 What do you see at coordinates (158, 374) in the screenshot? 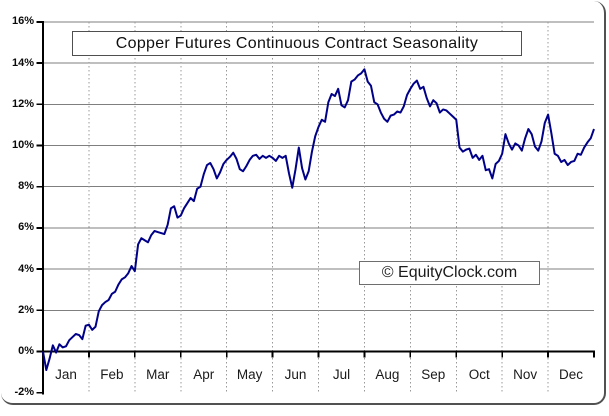
I see `x-axis-label-mar: Mar` at bounding box center [158, 374].